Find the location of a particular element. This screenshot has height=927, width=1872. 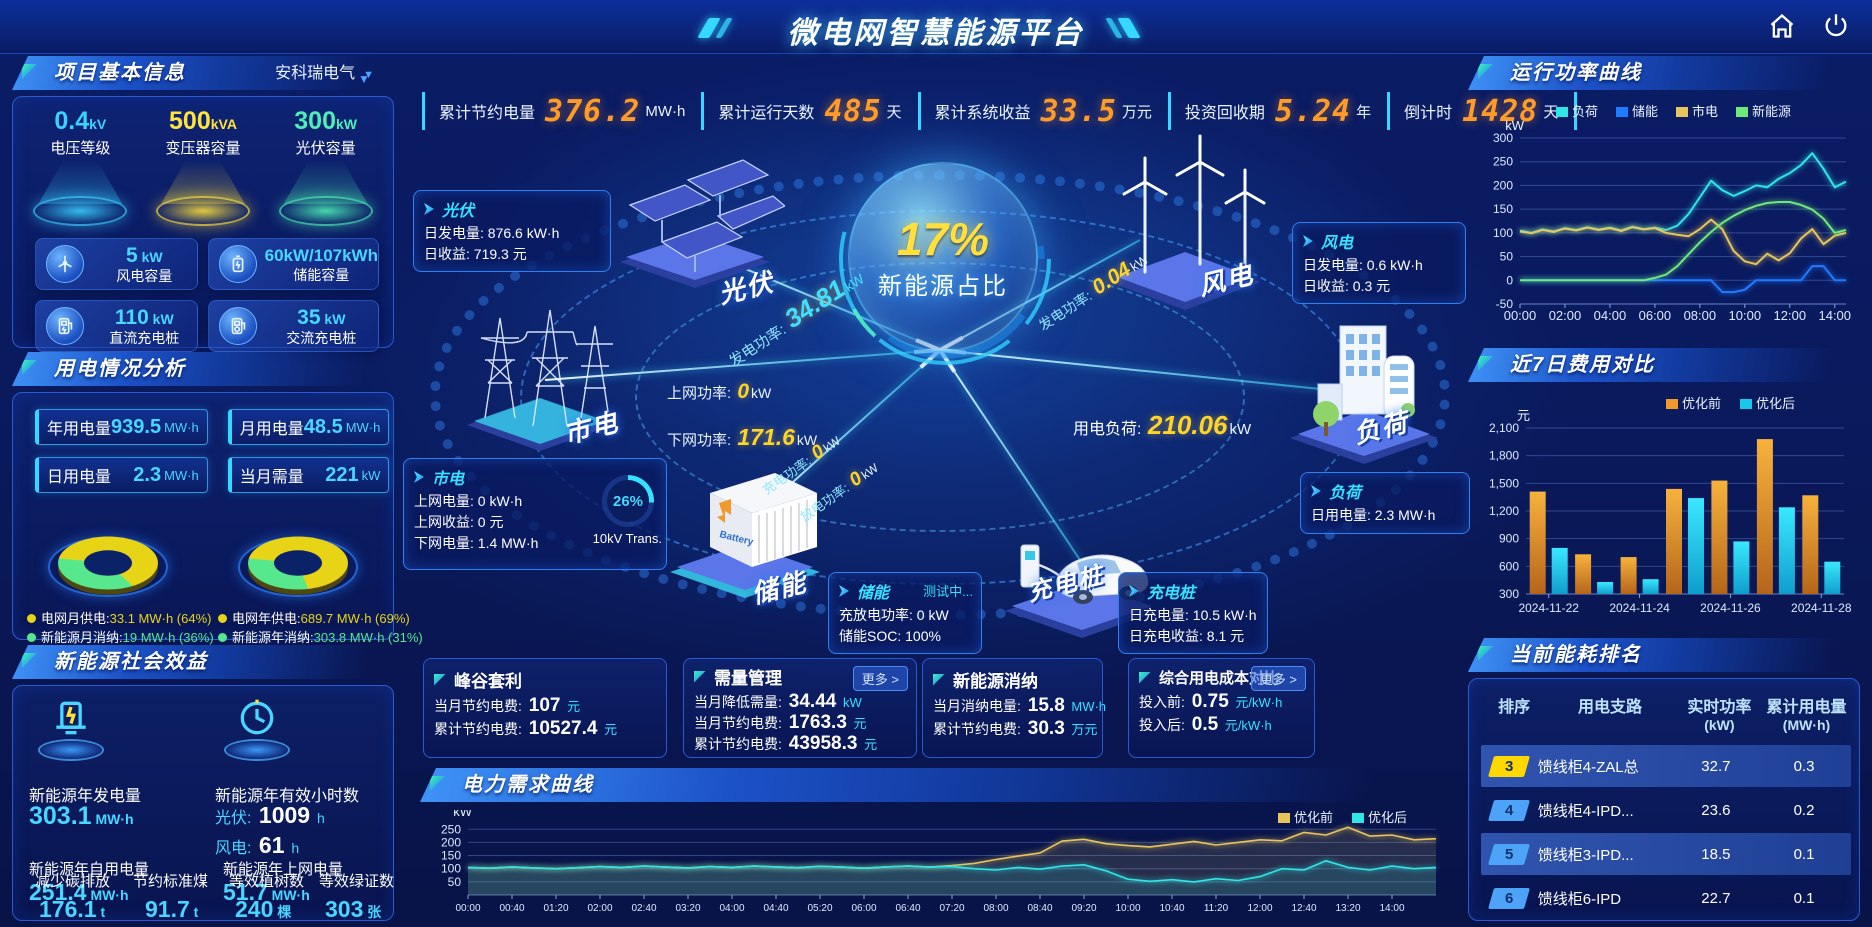

legend-item: 新能源年消纳: 303.8 MW·h (31%) is located at coordinates (320, 637).